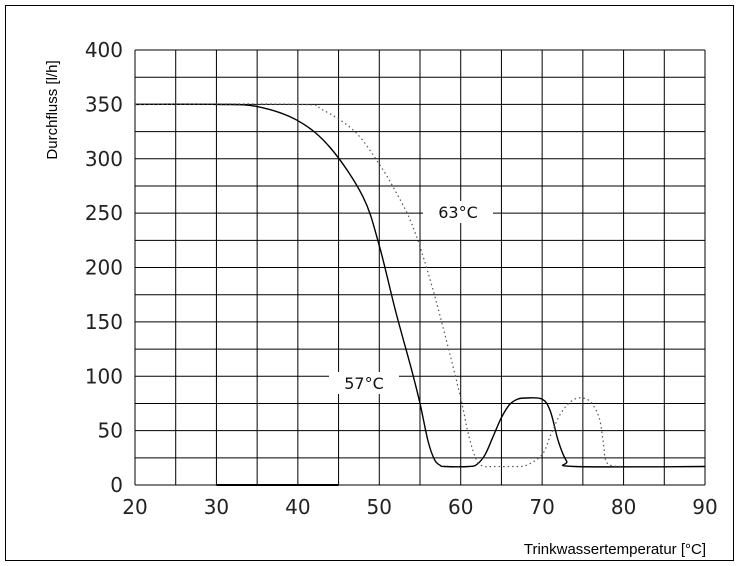  I want to click on x-tick-label: 20, so click(134, 507).